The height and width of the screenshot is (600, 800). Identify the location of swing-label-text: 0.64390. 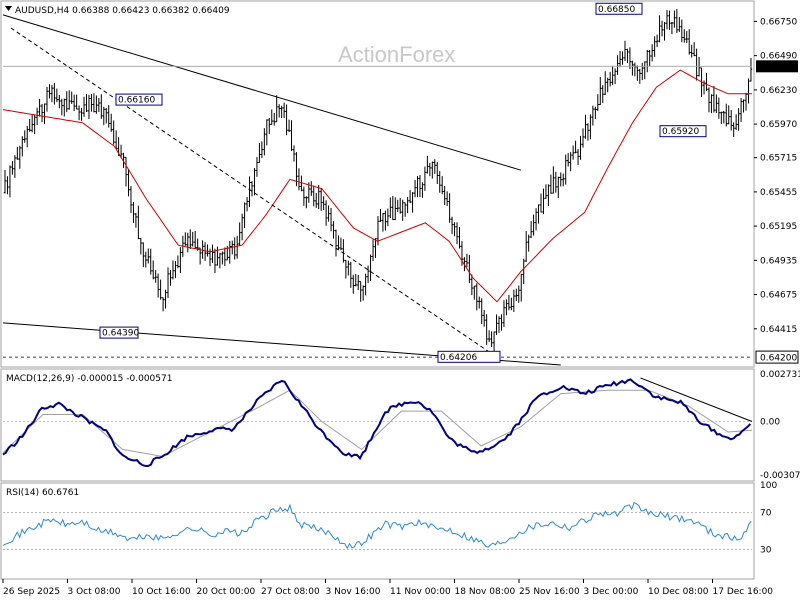
(120, 334).